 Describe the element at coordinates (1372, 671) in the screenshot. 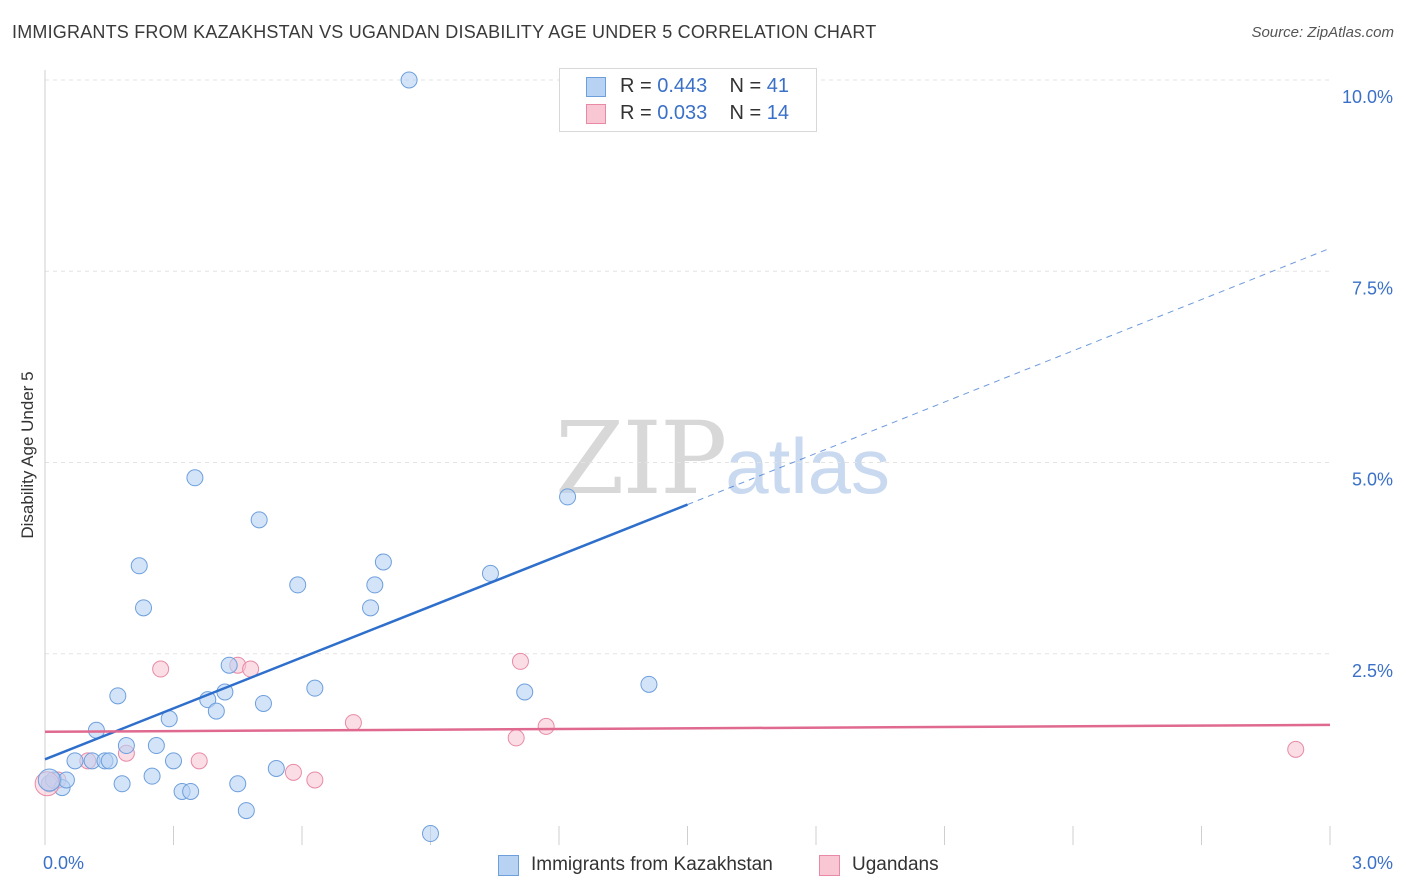

I see `y-tick-label: 2.5%` at that location.